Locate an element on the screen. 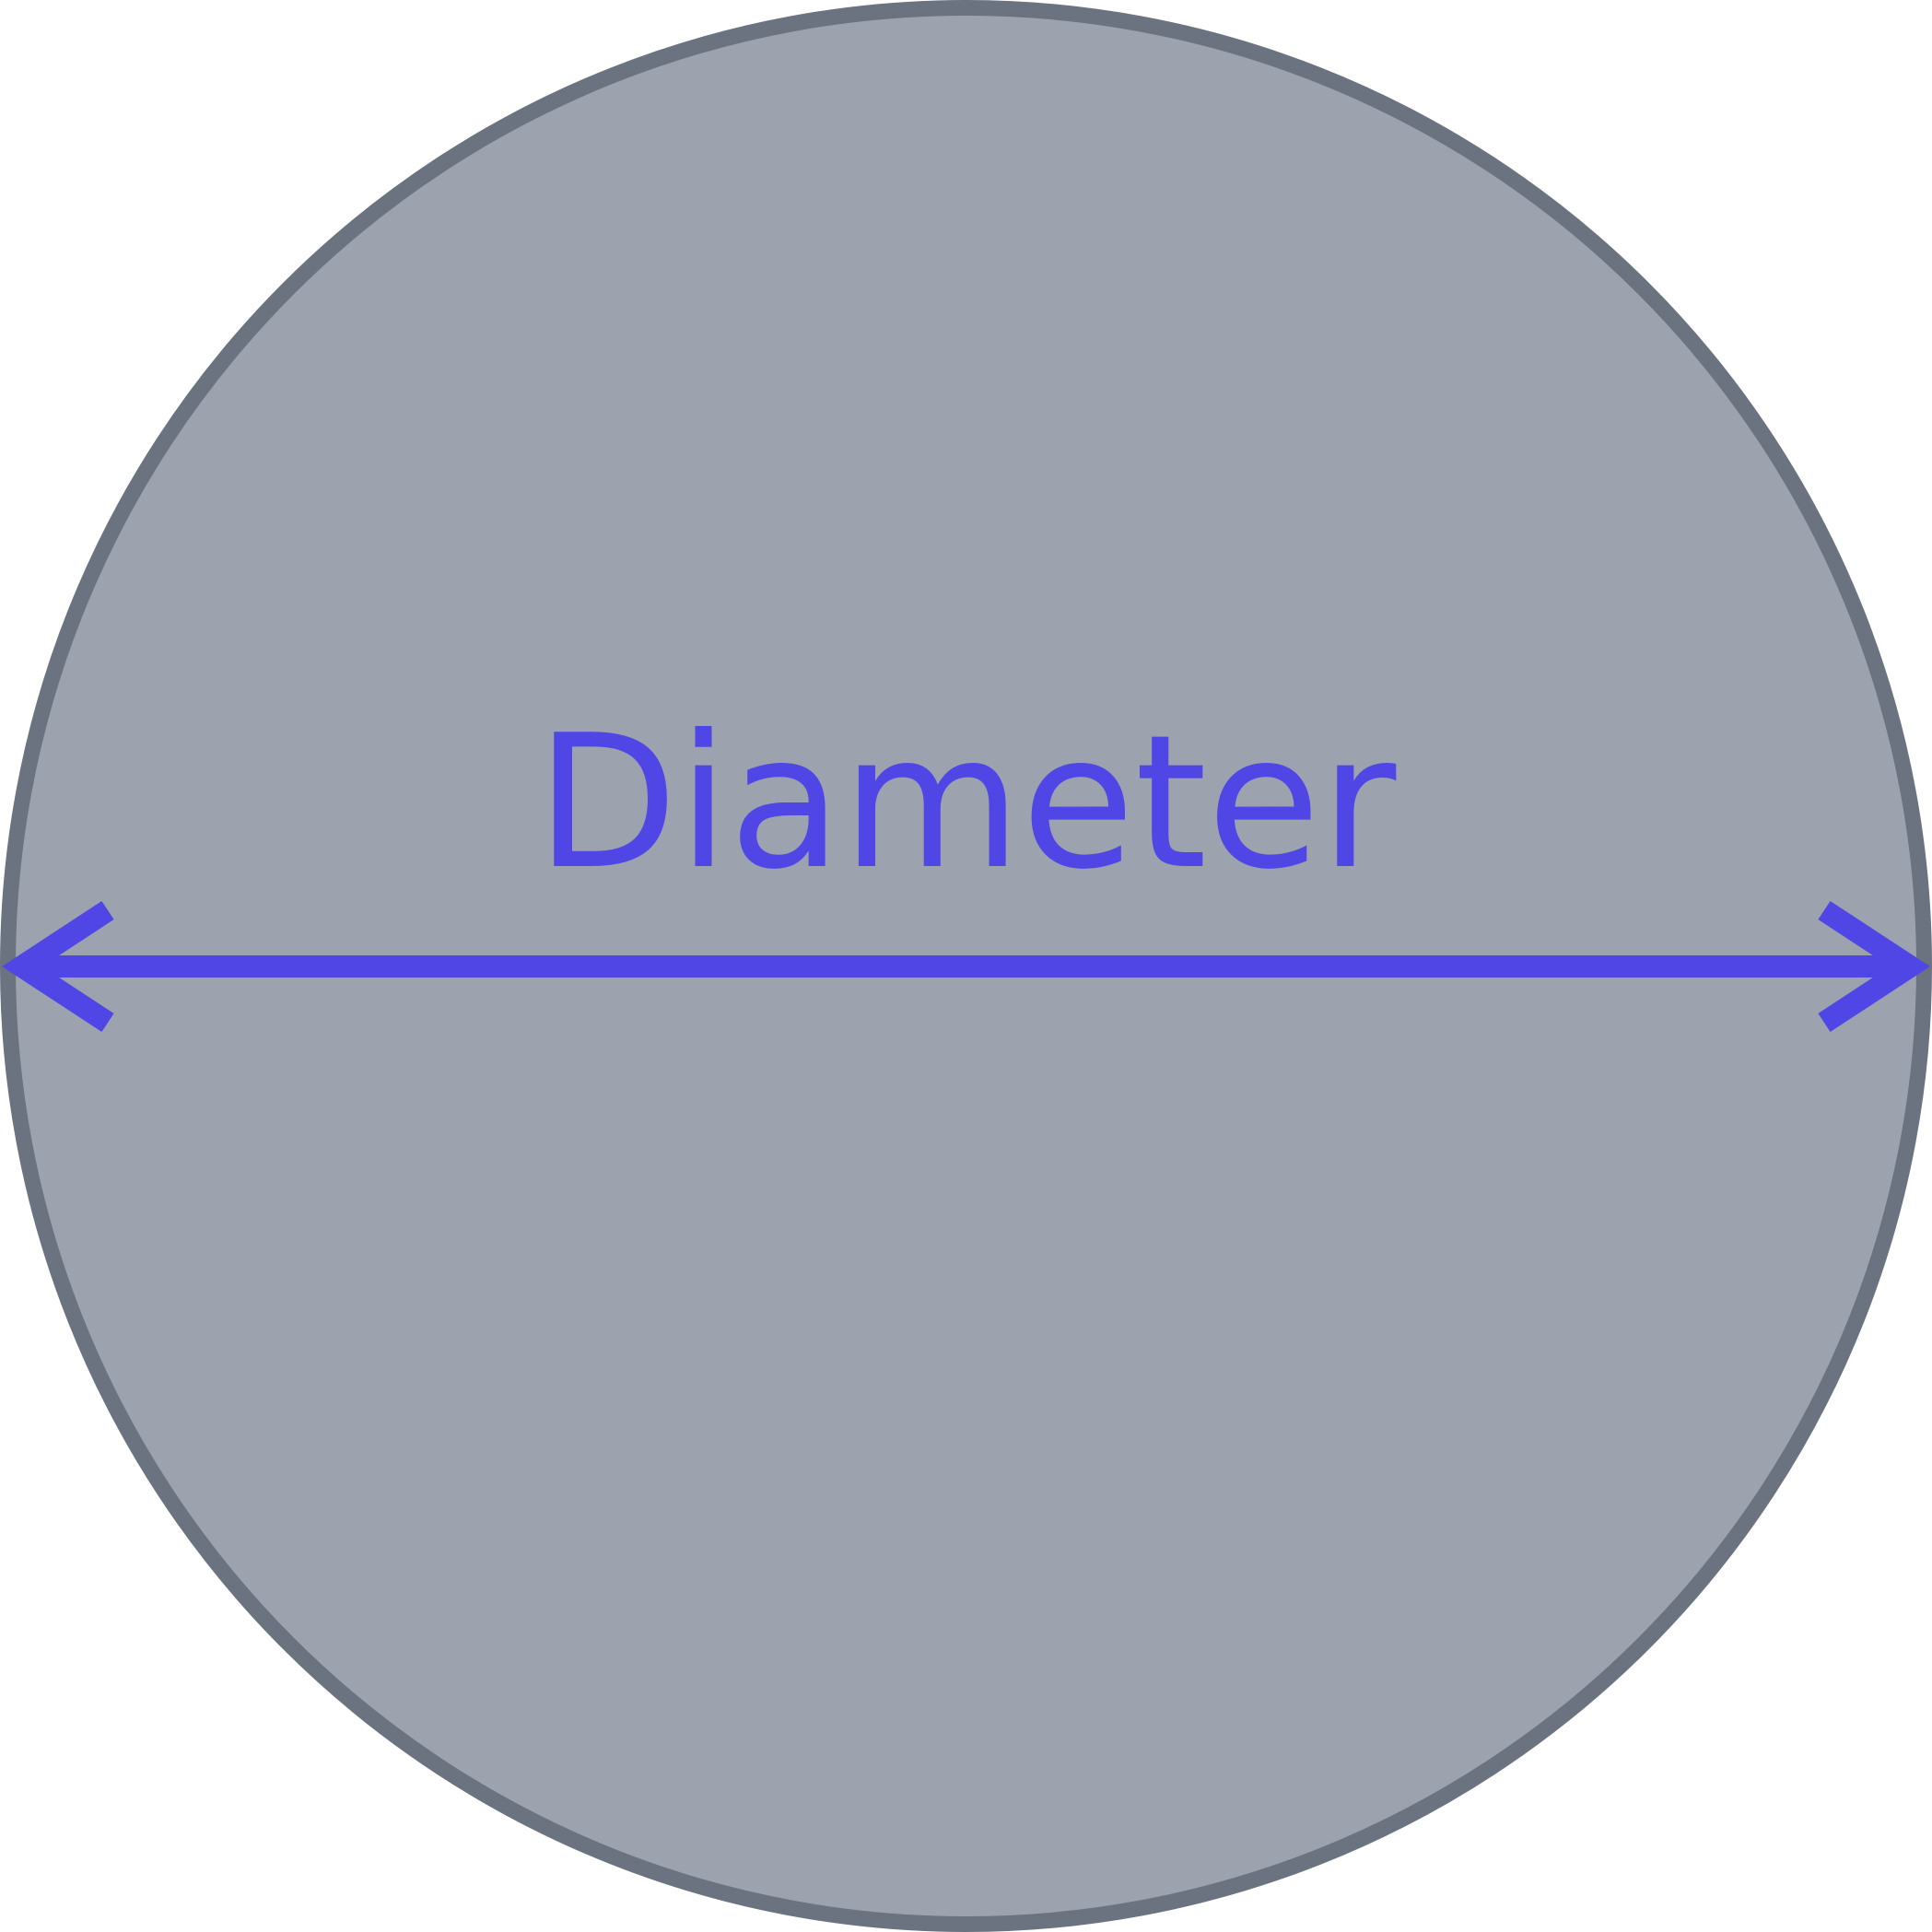  left-arrowhead-icon is located at coordinates (58, 967).